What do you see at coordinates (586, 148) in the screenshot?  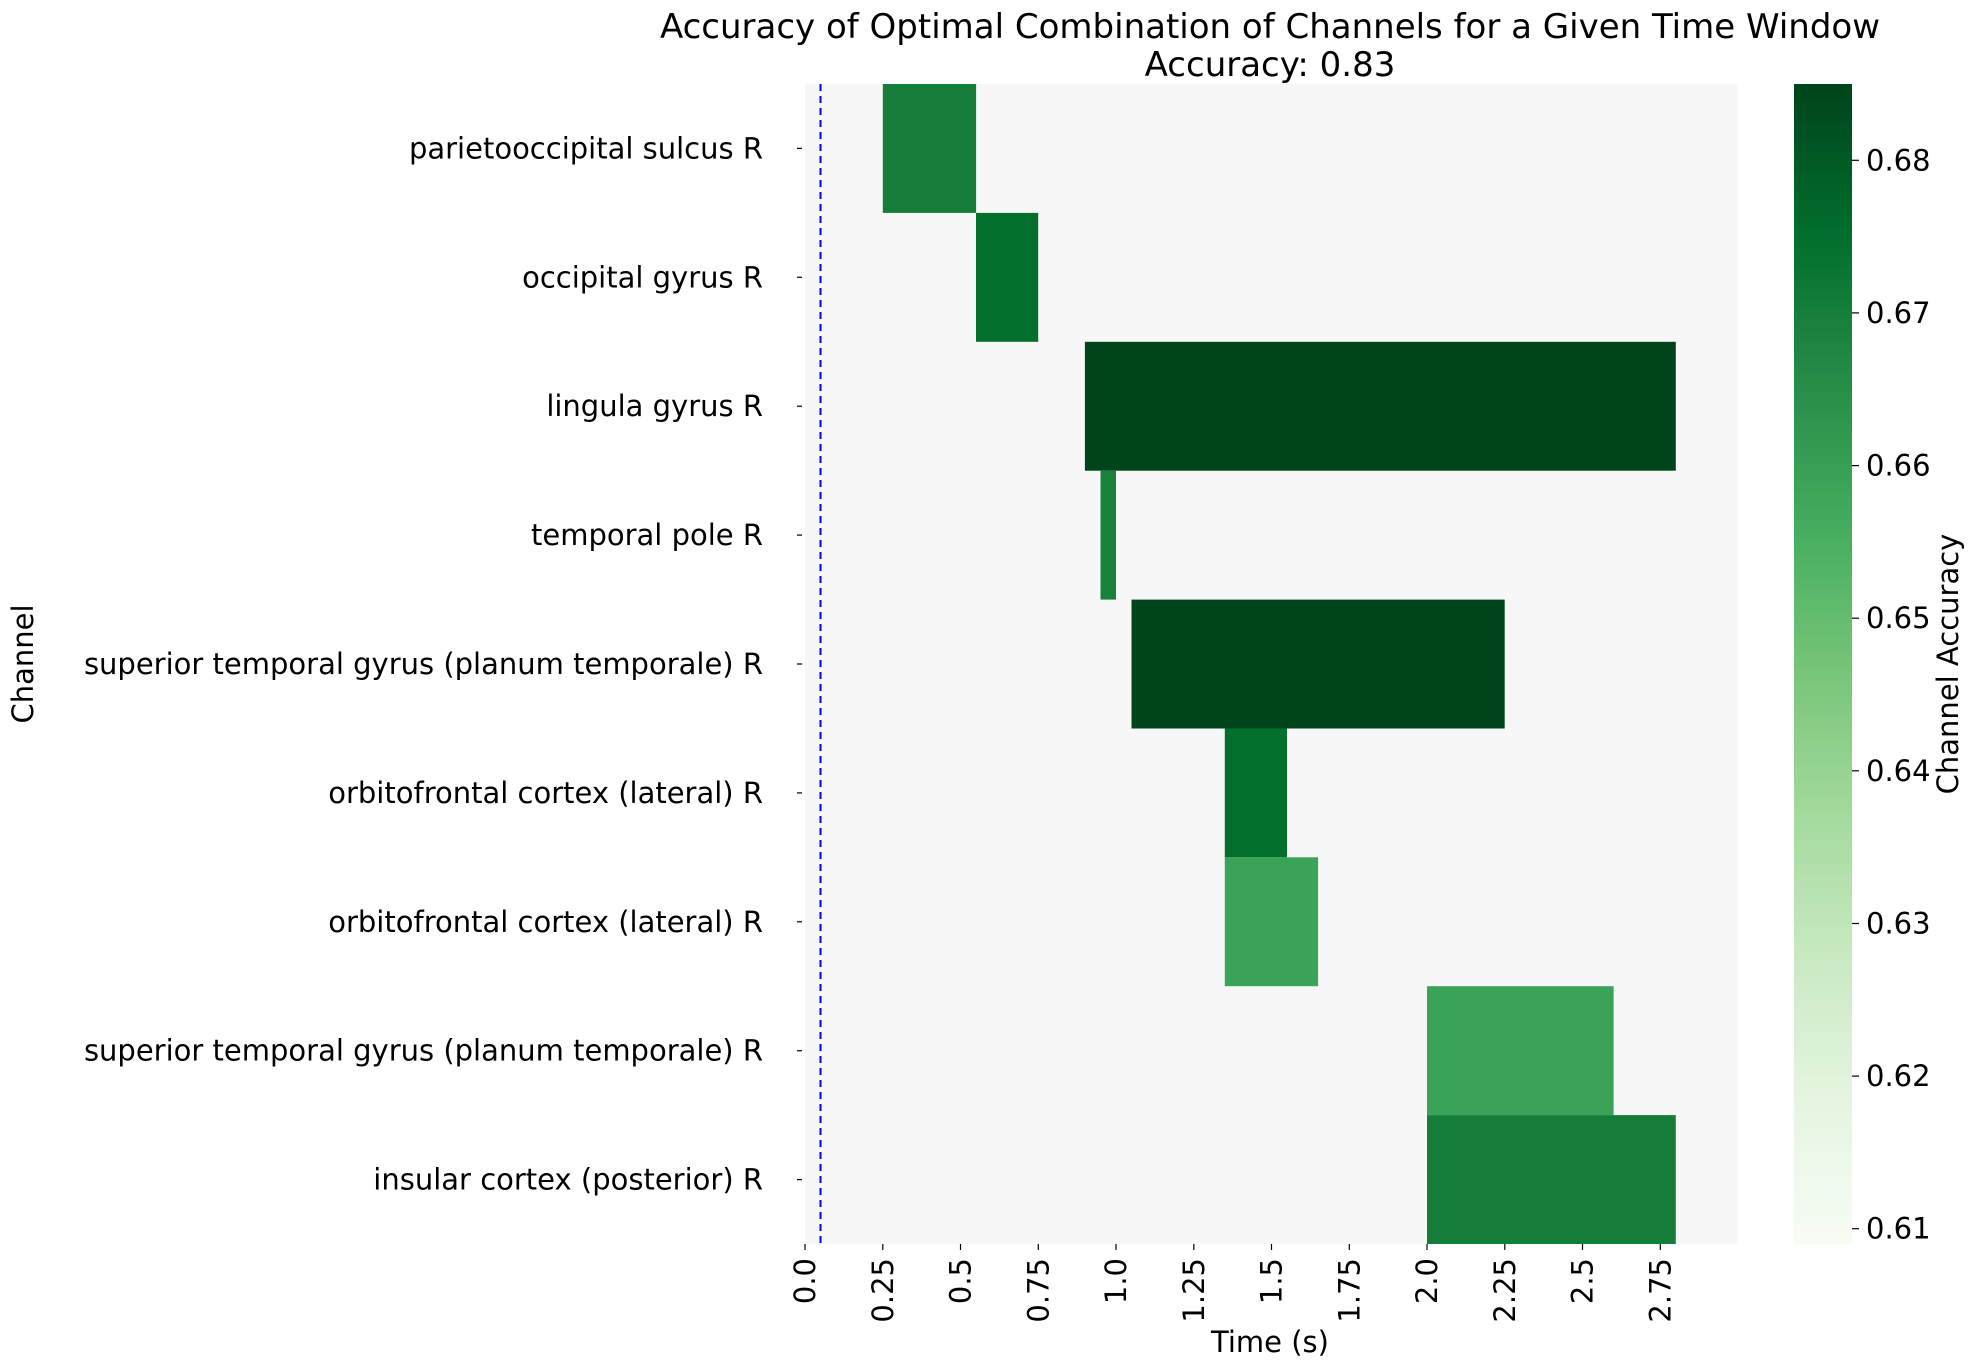 I see `y-tick-label: parietooccipital sulcus R` at bounding box center [586, 148].